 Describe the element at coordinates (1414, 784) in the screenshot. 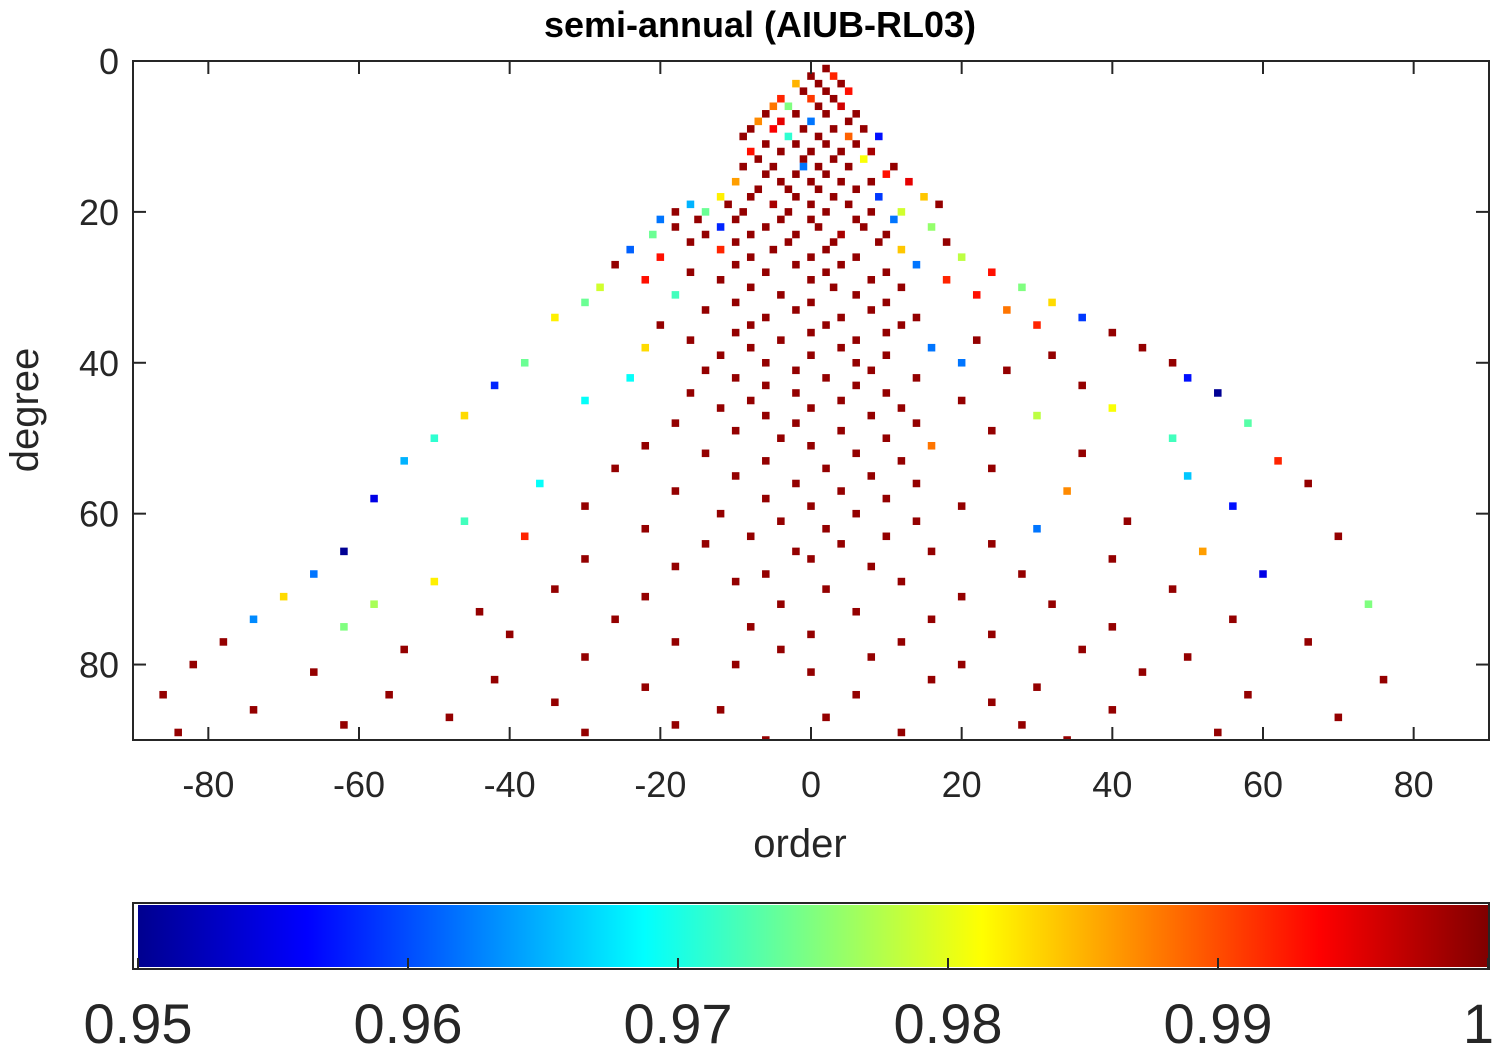

I see `x-tick-label: 80` at that location.